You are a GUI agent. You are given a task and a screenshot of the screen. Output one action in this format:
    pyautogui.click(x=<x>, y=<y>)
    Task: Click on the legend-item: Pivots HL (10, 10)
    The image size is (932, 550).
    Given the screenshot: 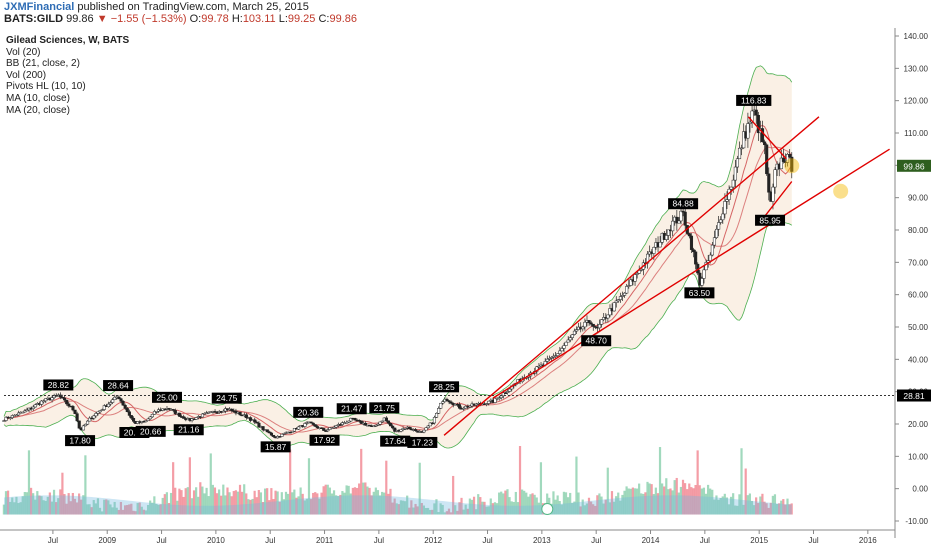 What is the action you would take?
    pyautogui.click(x=46, y=87)
    